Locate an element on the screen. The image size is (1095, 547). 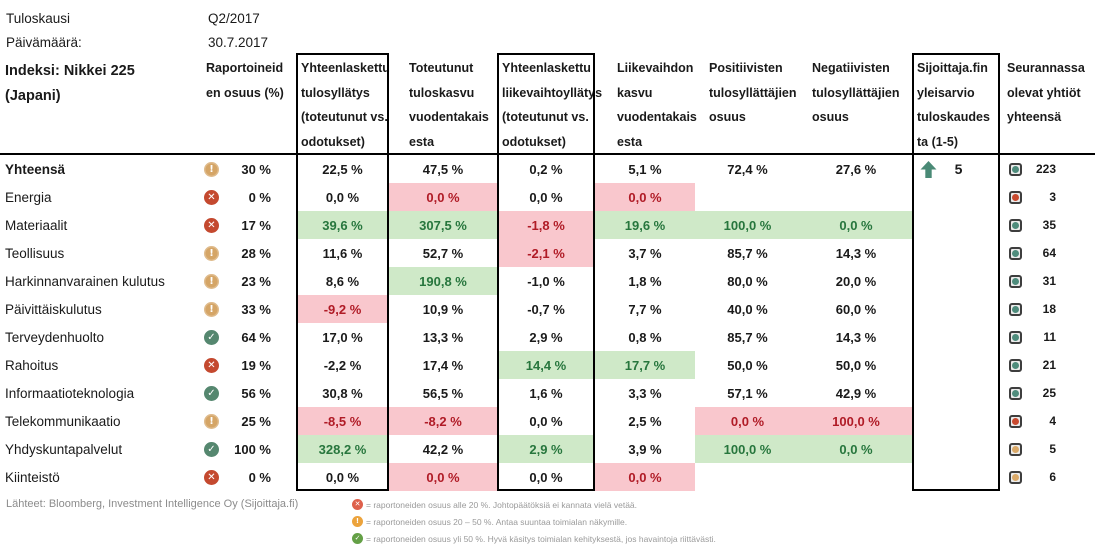
value-cell-positive-surprisers: 57,1 % is located at coordinates (747, 393).